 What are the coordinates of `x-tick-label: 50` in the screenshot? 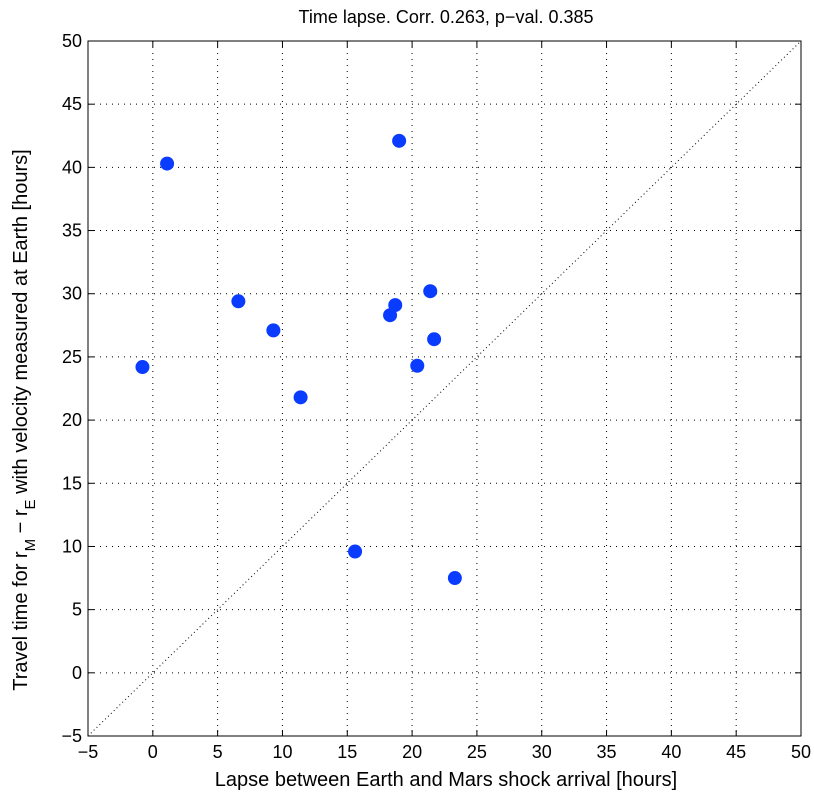 It's located at (801, 752).